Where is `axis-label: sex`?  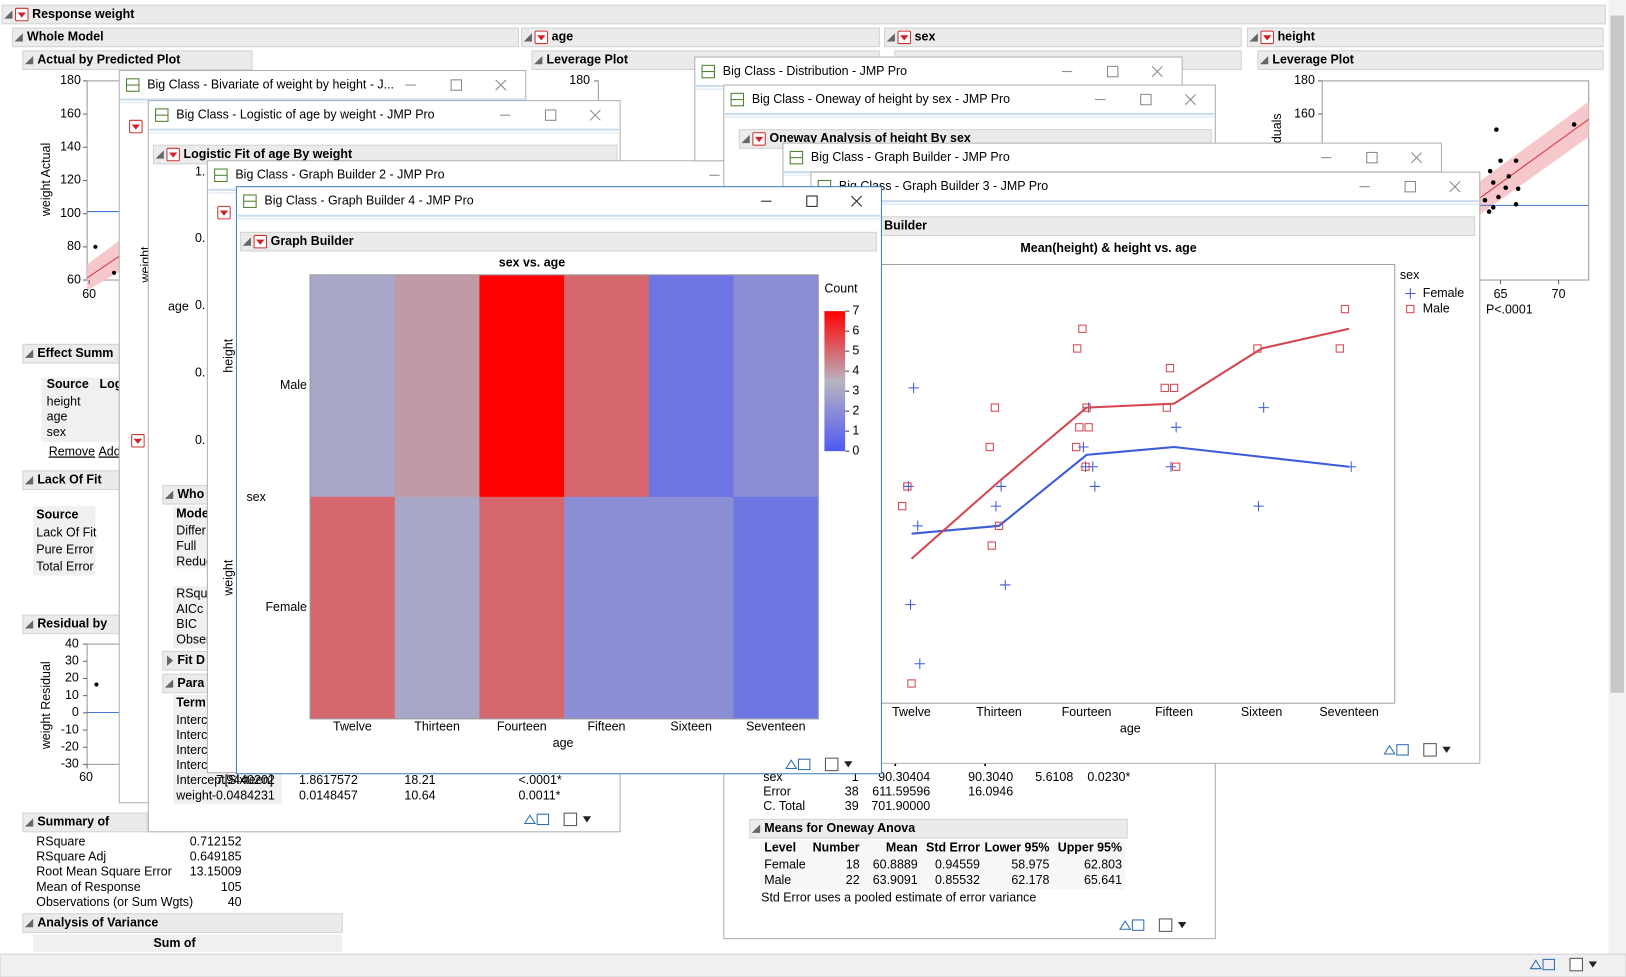
axis-label: sex is located at coordinates (256, 497).